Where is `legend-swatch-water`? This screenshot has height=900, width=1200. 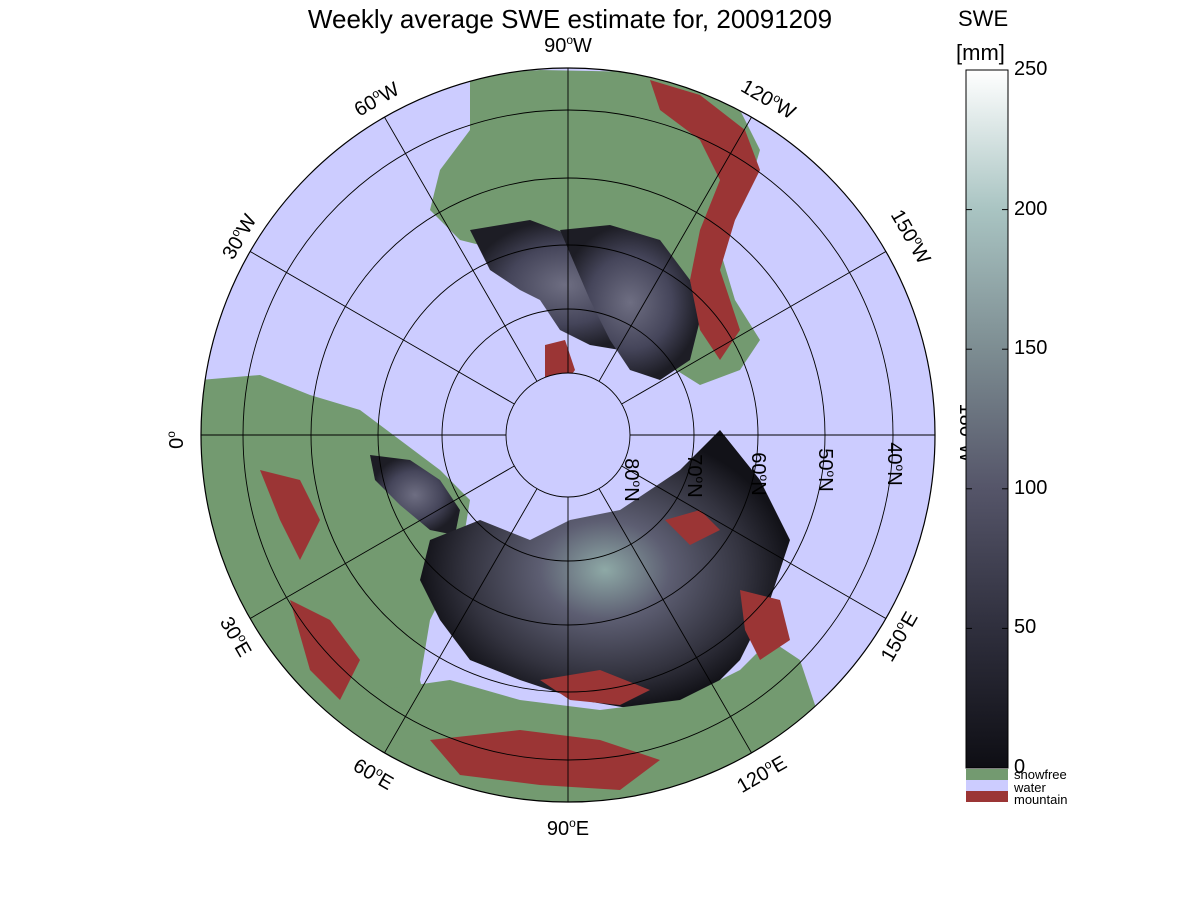
legend-swatch-water is located at coordinates (987, 785).